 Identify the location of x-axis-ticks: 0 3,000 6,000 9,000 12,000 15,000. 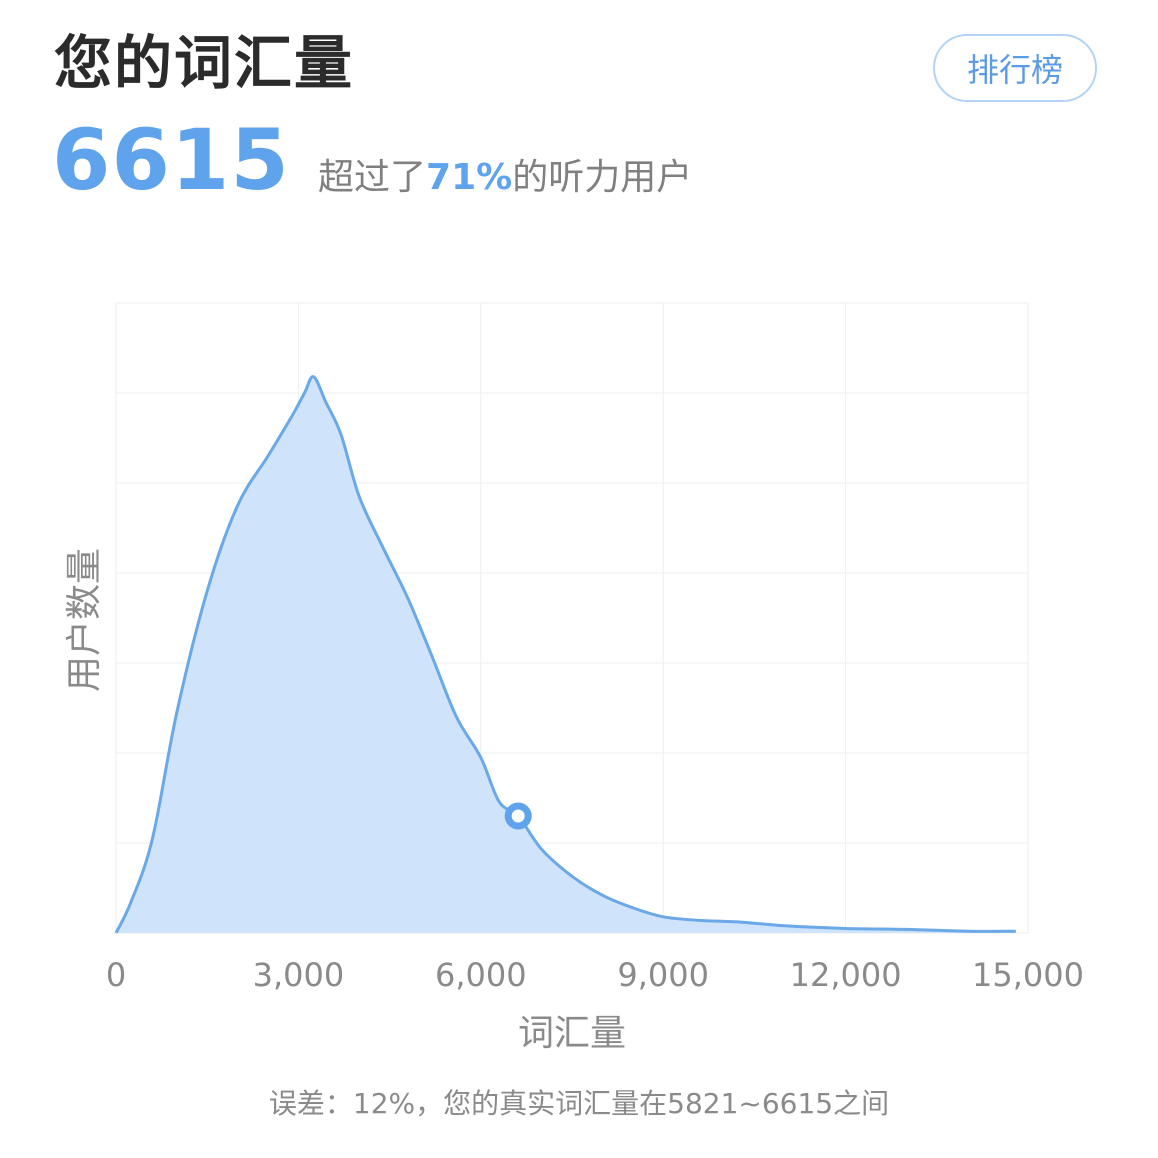
(595, 975).